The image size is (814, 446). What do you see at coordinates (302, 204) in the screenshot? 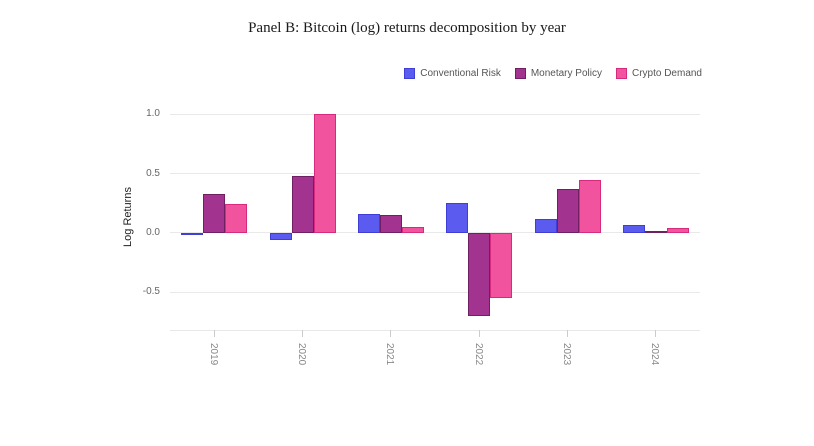
I see `bar-2020-monetary-policy` at bounding box center [302, 204].